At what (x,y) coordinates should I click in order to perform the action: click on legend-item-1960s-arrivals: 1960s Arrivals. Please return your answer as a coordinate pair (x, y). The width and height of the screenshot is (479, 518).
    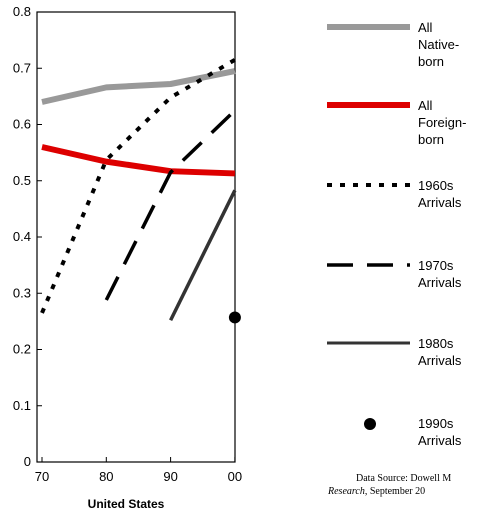
    Looking at the image, I should click on (394, 194).